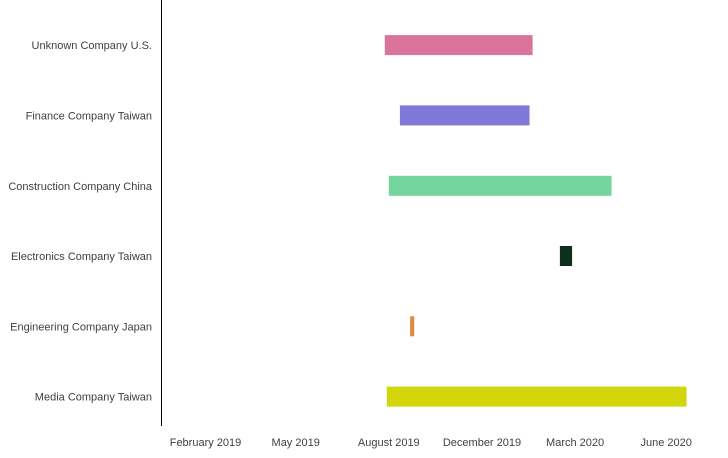  Describe the element at coordinates (89, 116) in the screenshot. I see `category-label: Finance Company Taiwan` at that location.